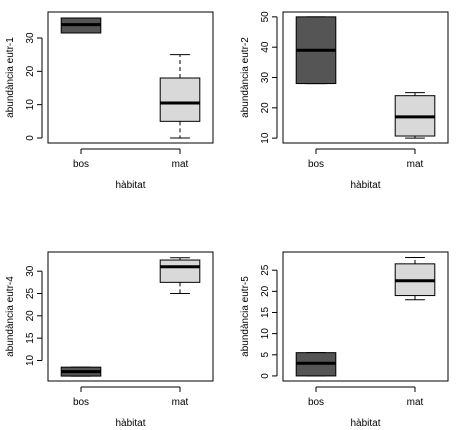 The width and height of the screenshot is (462, 430). Describe the element at coordinates (265, 47) in the screenshot. I see `y-tick-label: 40` at that location.